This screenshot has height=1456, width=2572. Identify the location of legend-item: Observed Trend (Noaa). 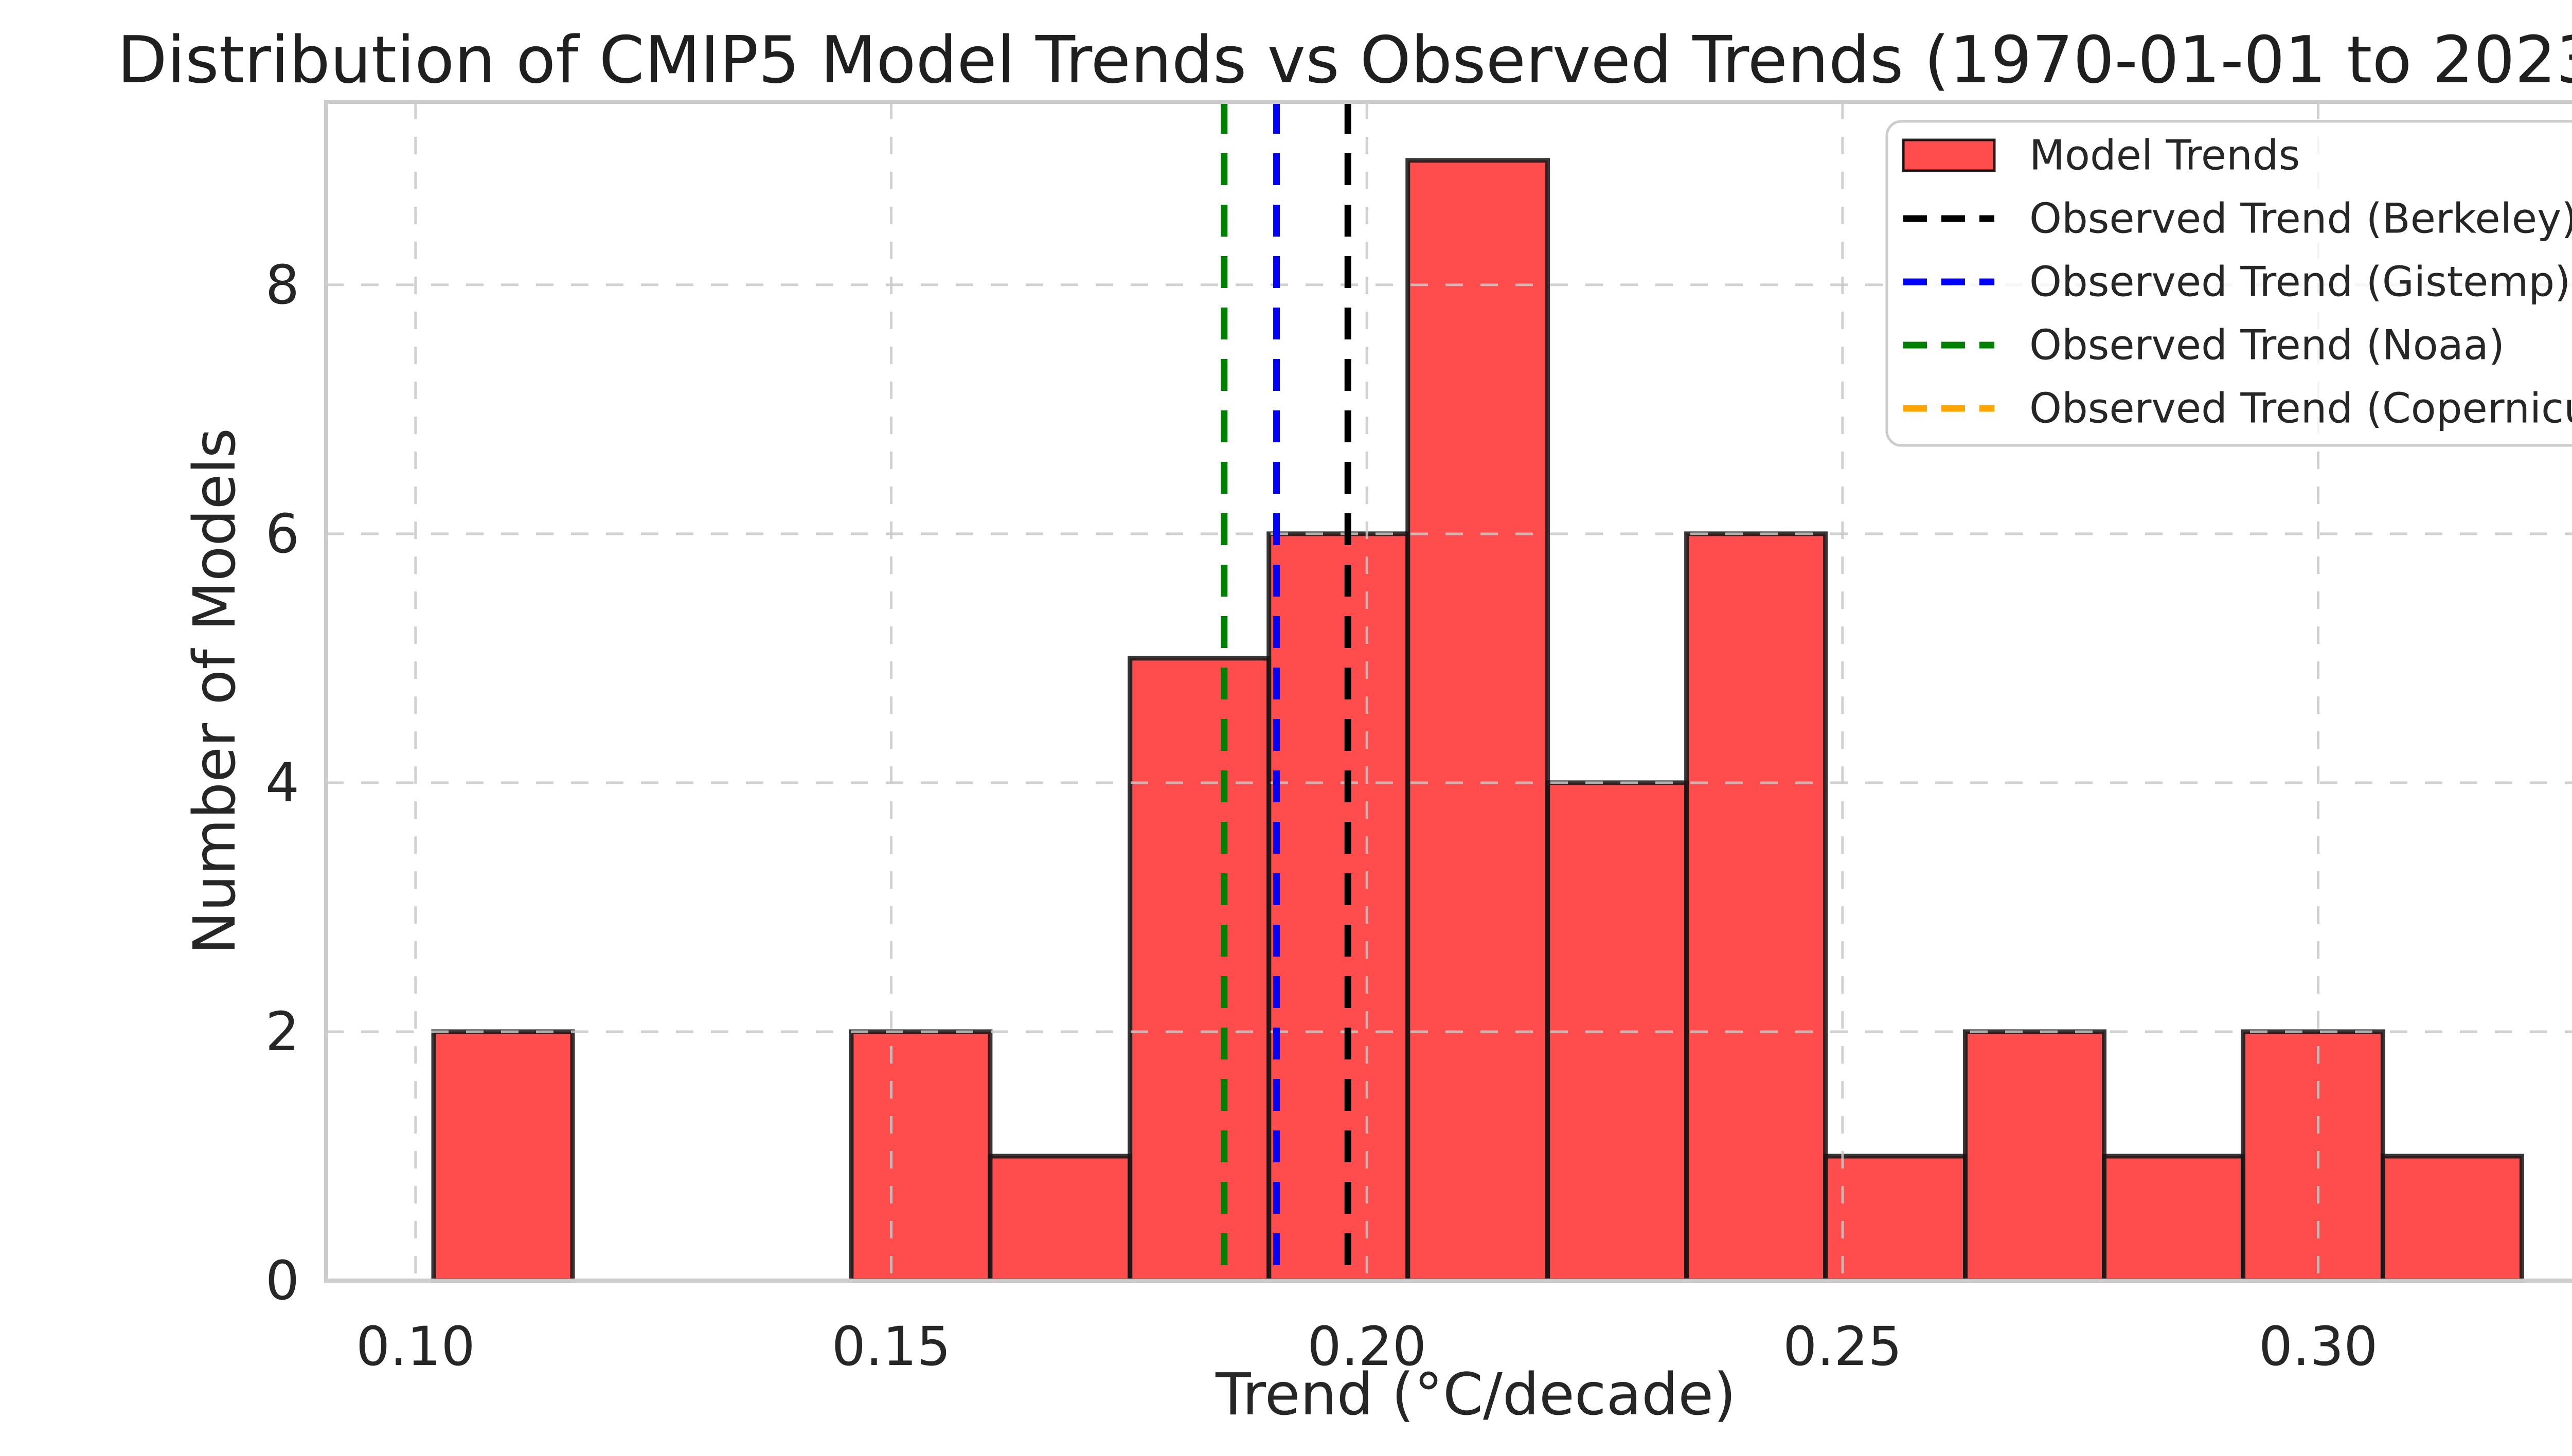
(2204, 345).